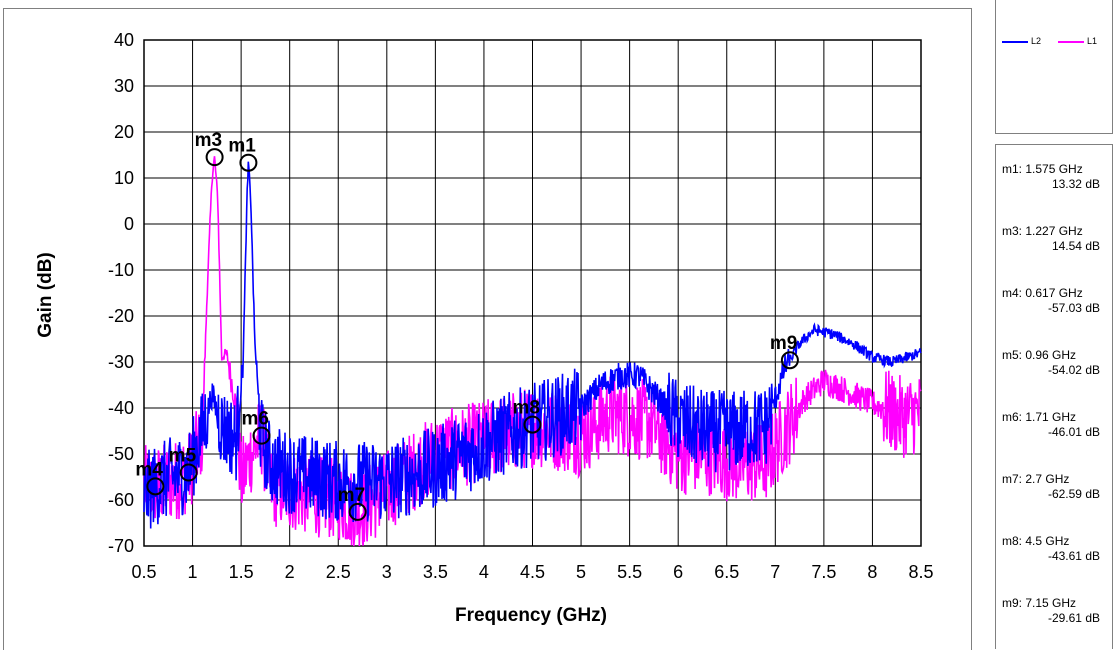 This screenshot has width=1113, height=650. Describe the element at coordinates (338, 572) in the screenshot. I see `x-tick-label: 2.5` at that location.